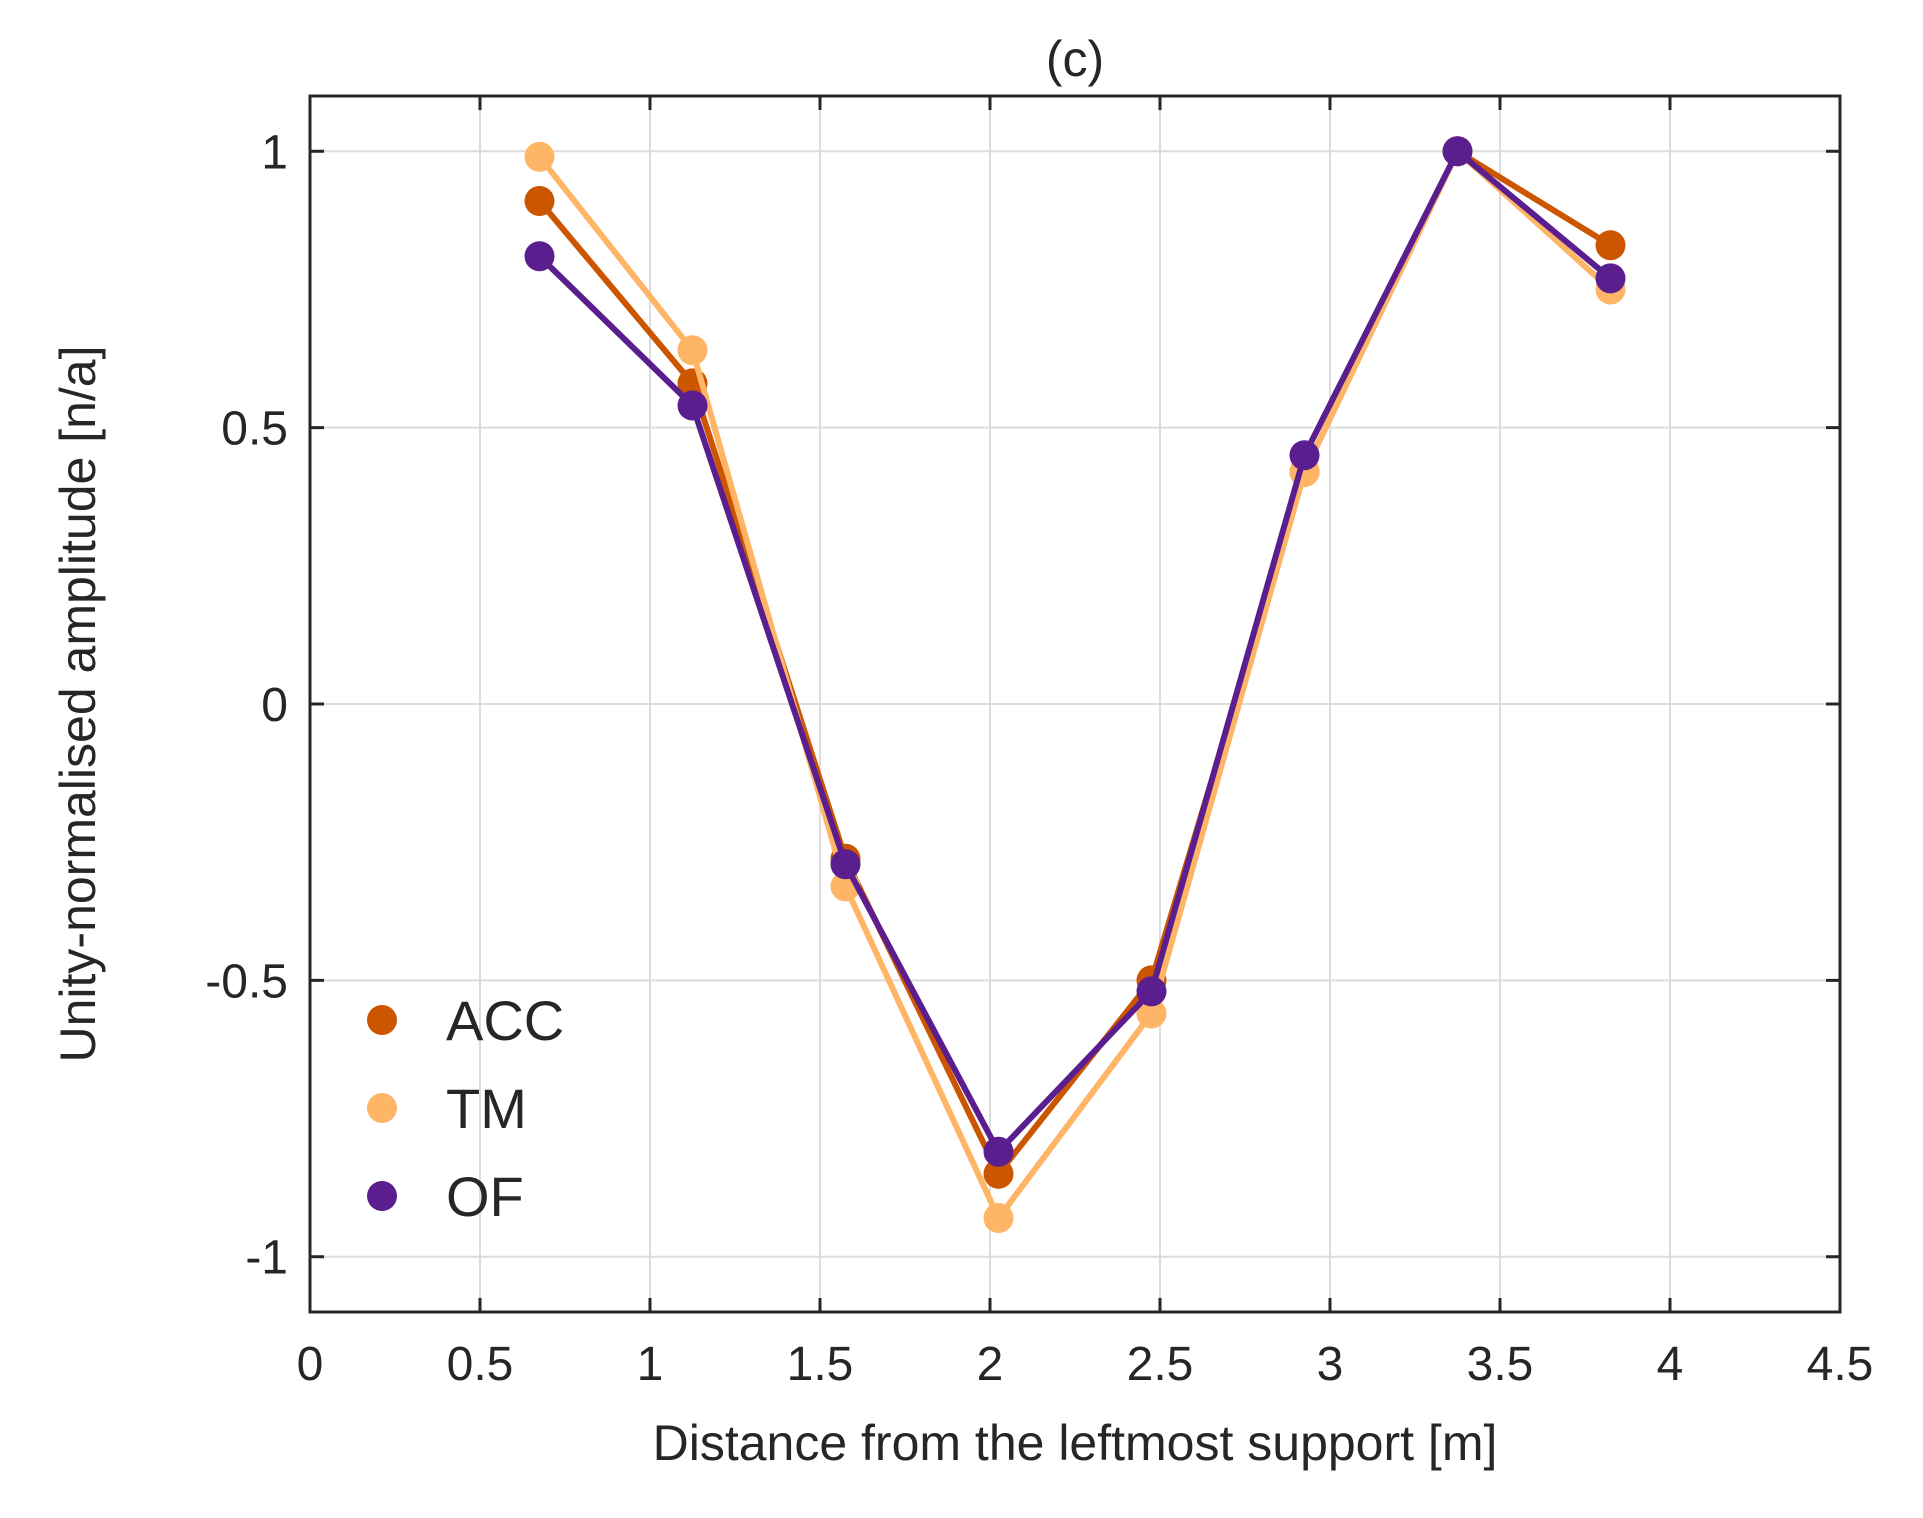 Image resolution: width=1923 pixels, height=1518 pixels. What do you see at coordinates (274, 152) in the screenshot?
I see `y-tick-label: 1` at bounding box center [274, 152].